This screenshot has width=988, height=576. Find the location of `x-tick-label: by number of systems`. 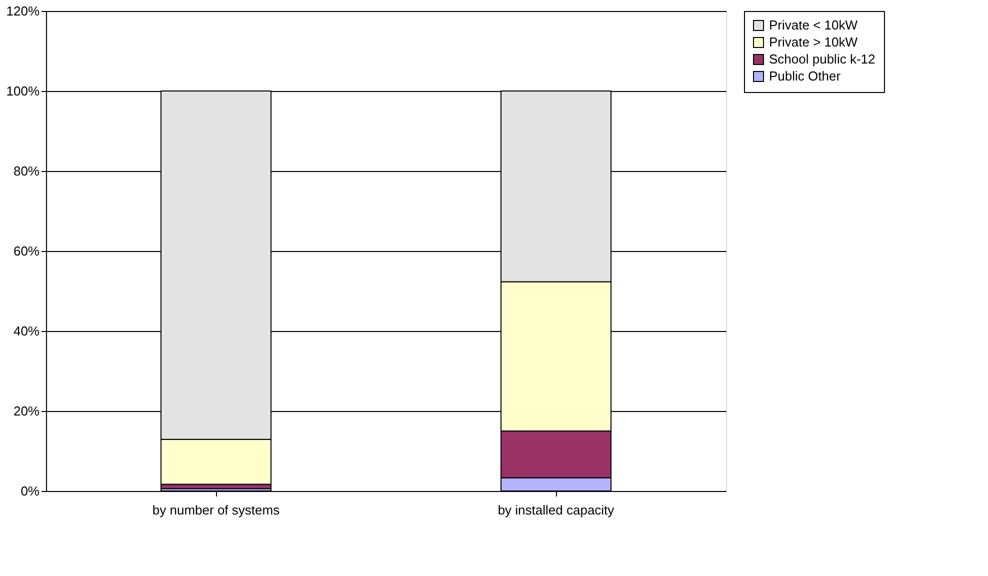

x-tick-label: by number of systems is located at coordinates (216, 510).